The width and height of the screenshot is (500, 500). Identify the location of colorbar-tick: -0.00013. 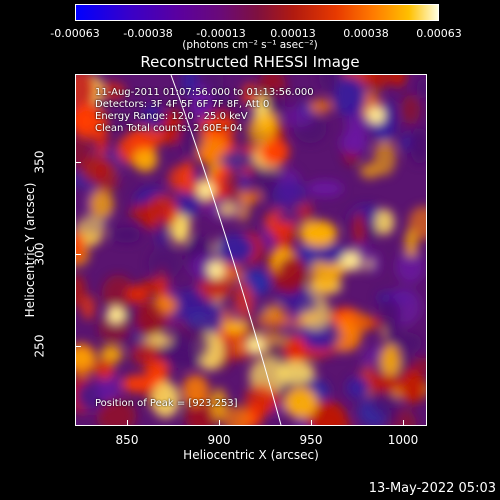
(221, 33).